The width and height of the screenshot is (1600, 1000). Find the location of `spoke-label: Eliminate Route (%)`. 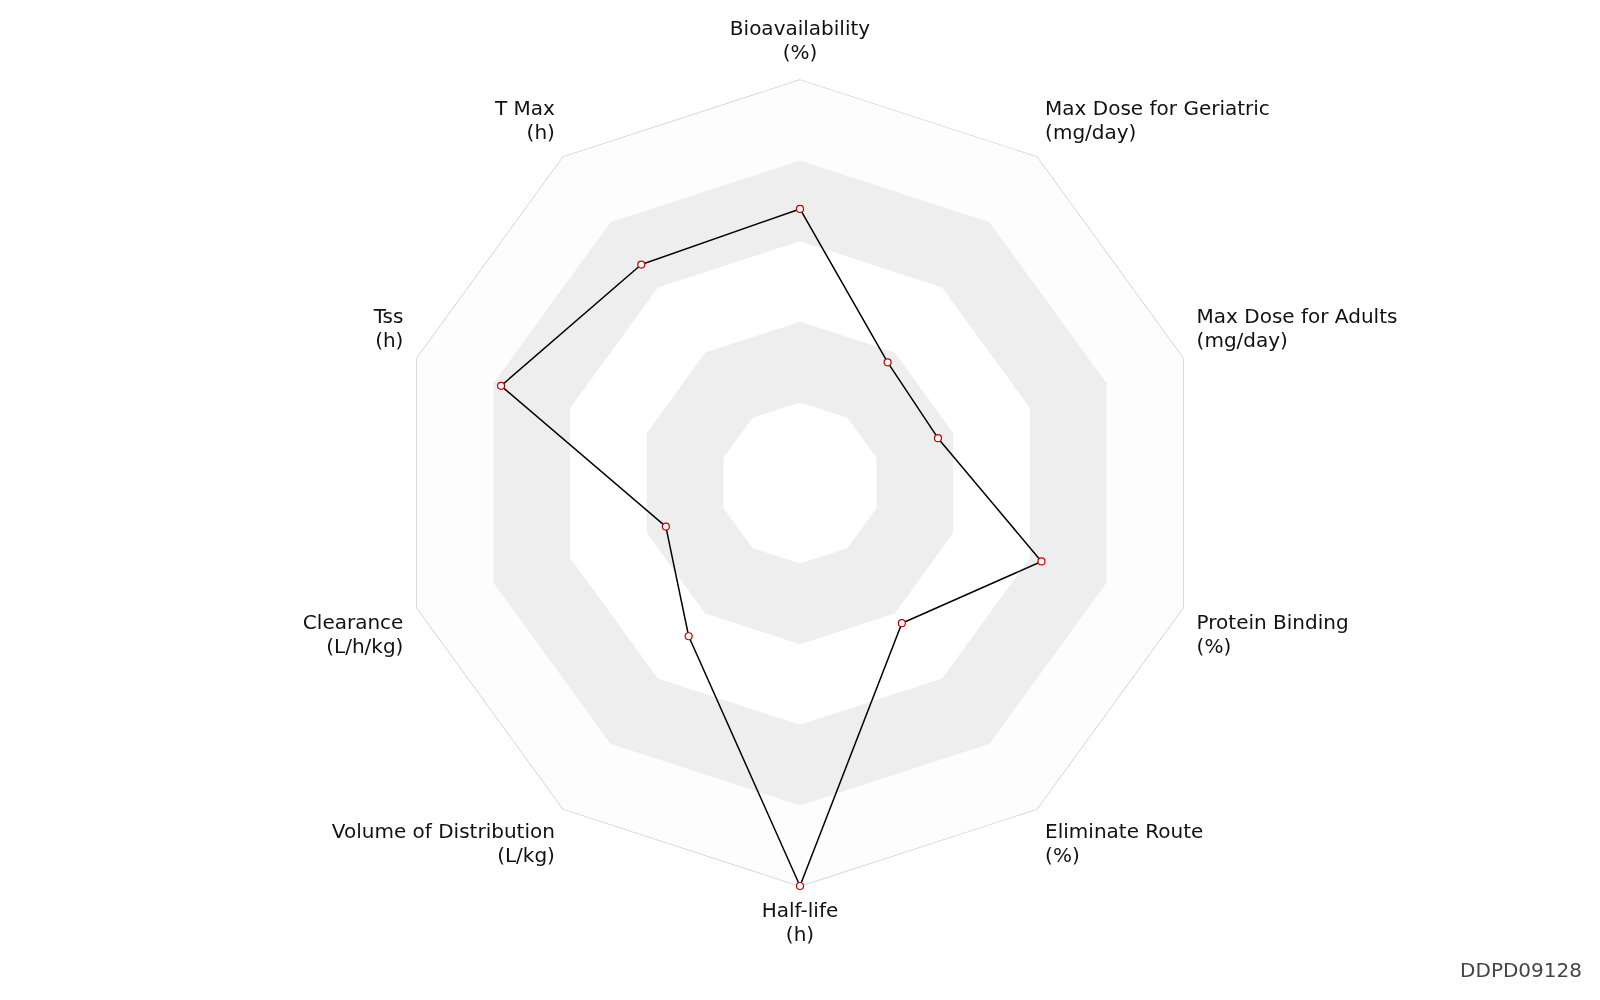

spoke-label: Eliminate Route (%) is located at coordinates (1124, 842).